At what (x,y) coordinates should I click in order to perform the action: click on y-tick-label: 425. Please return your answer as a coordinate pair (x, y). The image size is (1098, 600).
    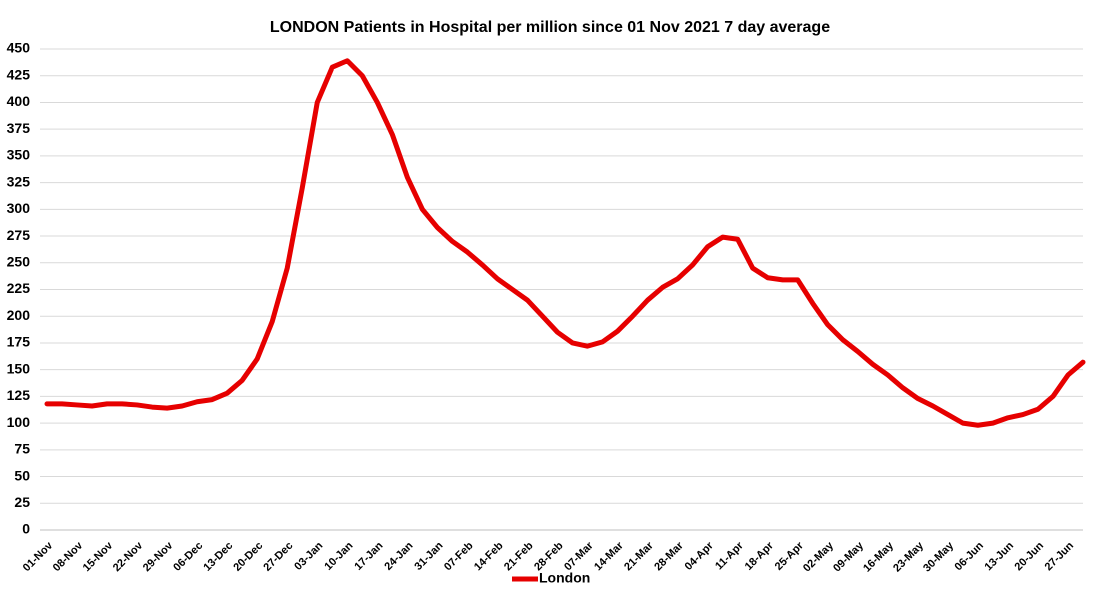
    Looking at the image, I should click on (19, 74).